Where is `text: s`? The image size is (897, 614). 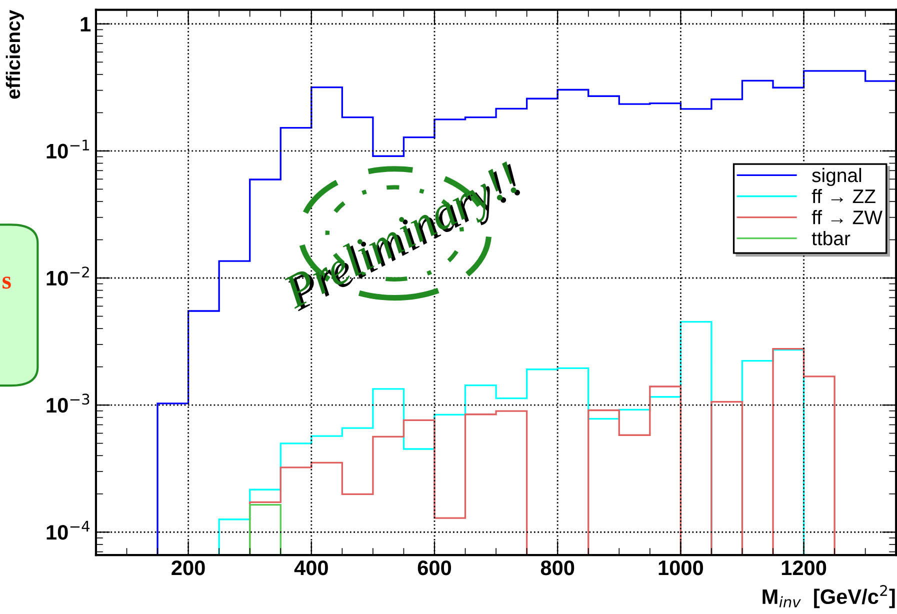
text: s is located at coordinates (6, 282).